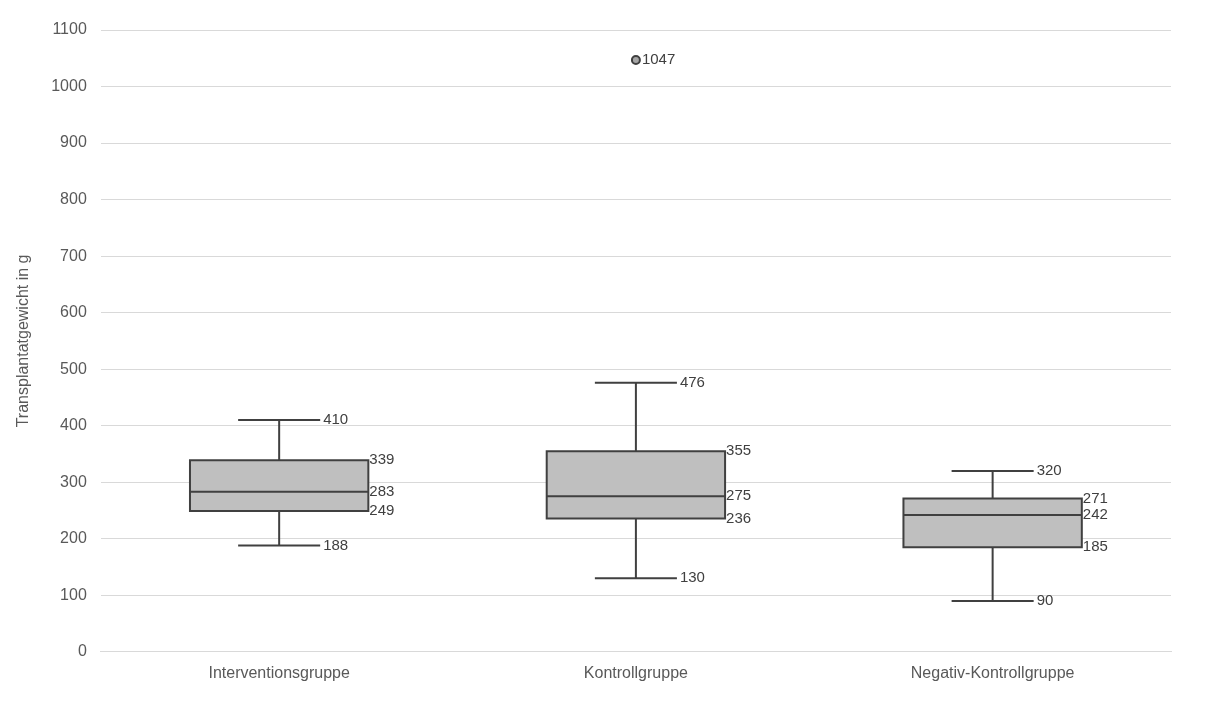 The height and width of the screenshot is (715, 1206). What do you see at coordinates (279, 672) in the screenshot?
I see `x-tick-label: Interventionsgruppe` at bounding box center [279, 672].